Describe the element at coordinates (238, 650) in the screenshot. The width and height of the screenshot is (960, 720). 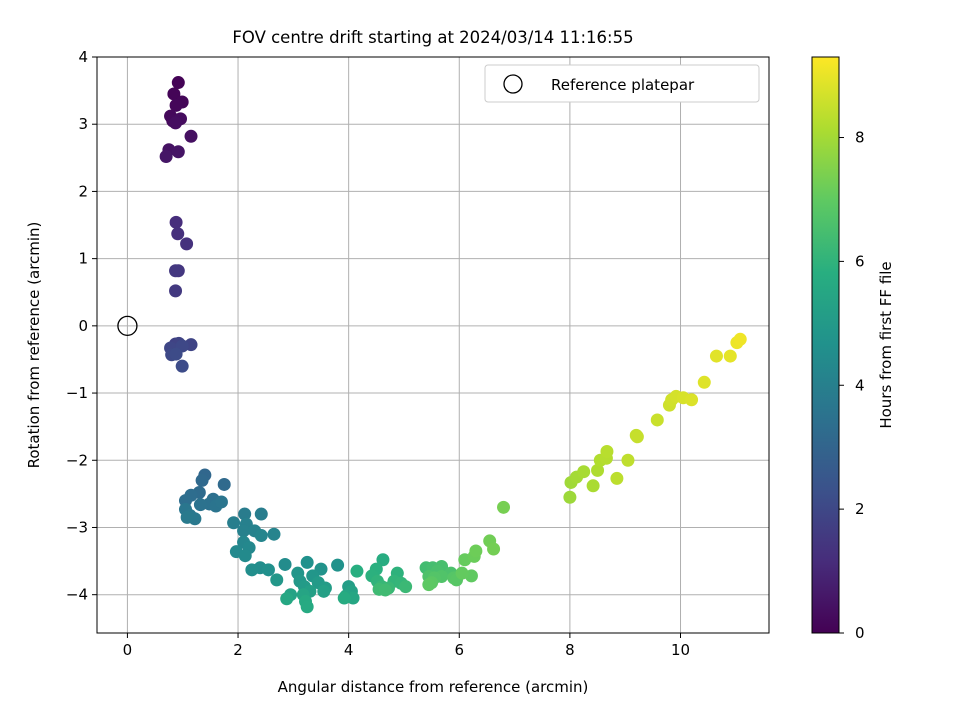
I see `x-tick-label: 2` at that location.